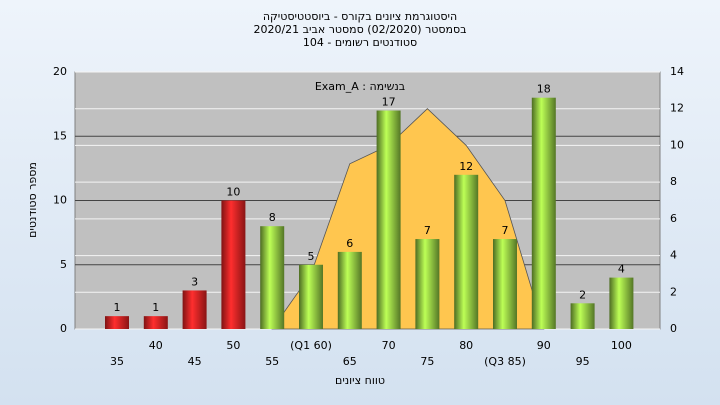 The image size is (720, 405). Describe the element at coordinates (311, 256) in the screenshot. I see `data-label: 5` at that location.